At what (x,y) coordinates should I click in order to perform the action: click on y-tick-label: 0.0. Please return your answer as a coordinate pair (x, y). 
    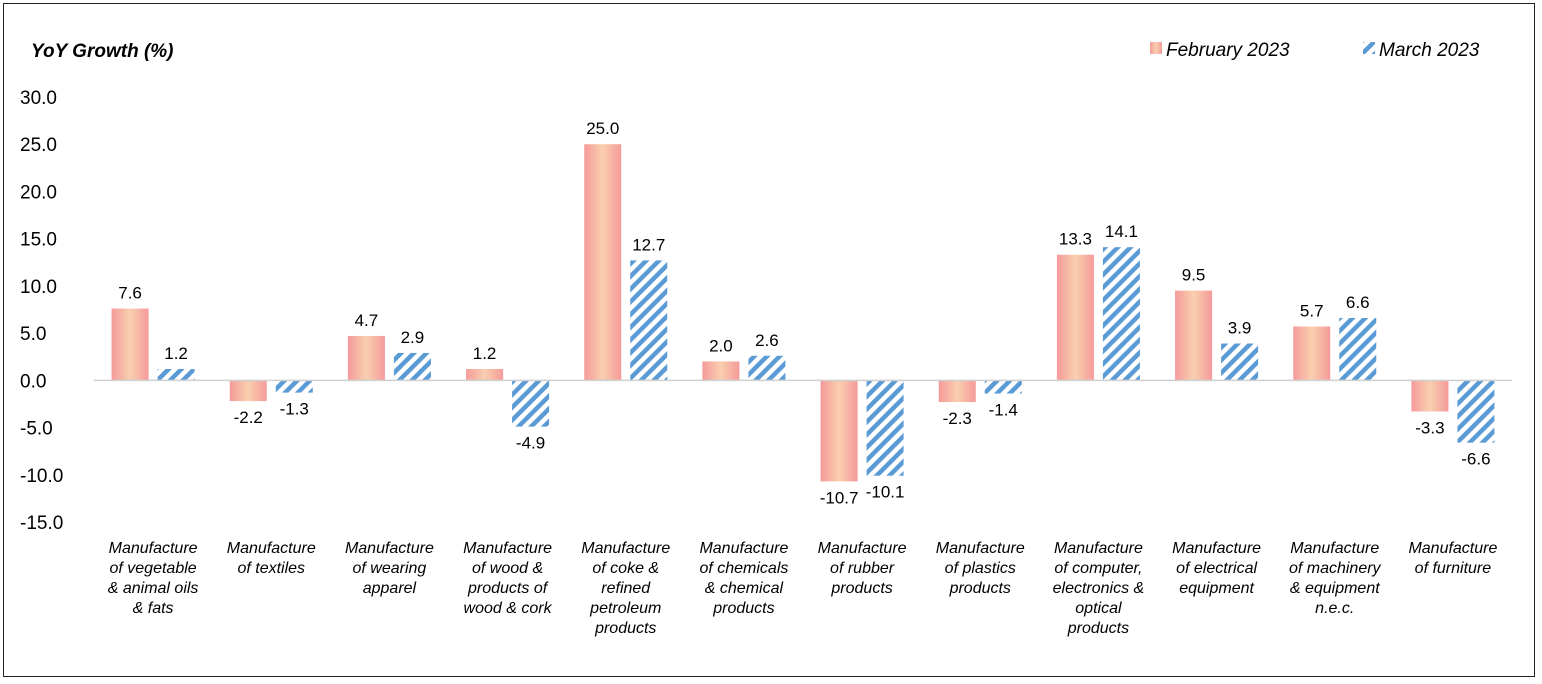
    Looking at the image, I should click on (33, 381).